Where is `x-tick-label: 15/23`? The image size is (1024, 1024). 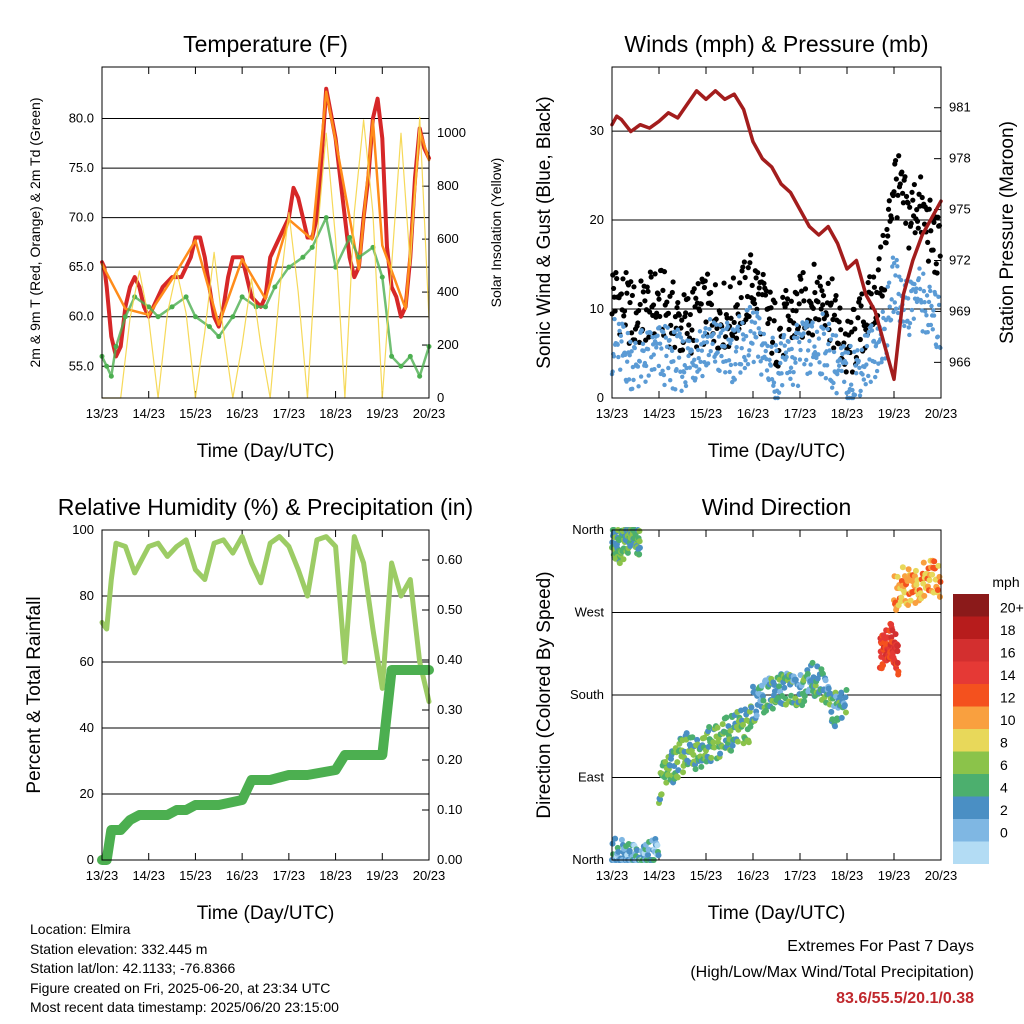 x-tick-label: 15/23 is located at coordinates (195, 875).